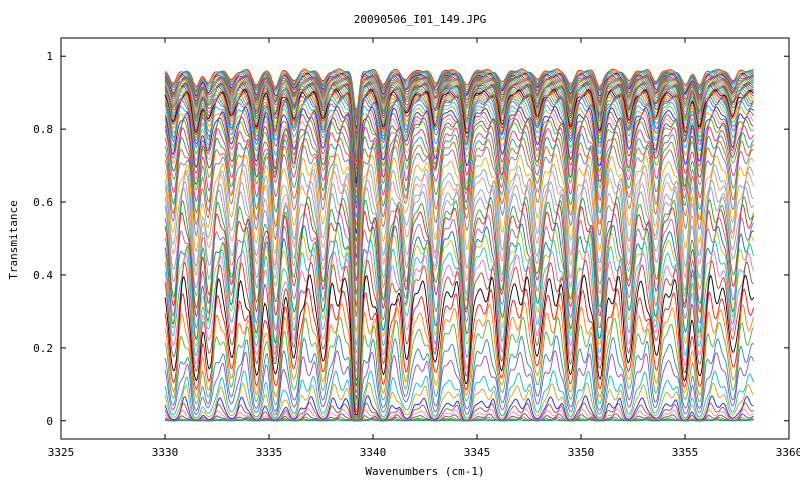 The height and width of the screenshot is (480, 800). I want to click on y-axis-label: Transmitance, so click(13, 239).